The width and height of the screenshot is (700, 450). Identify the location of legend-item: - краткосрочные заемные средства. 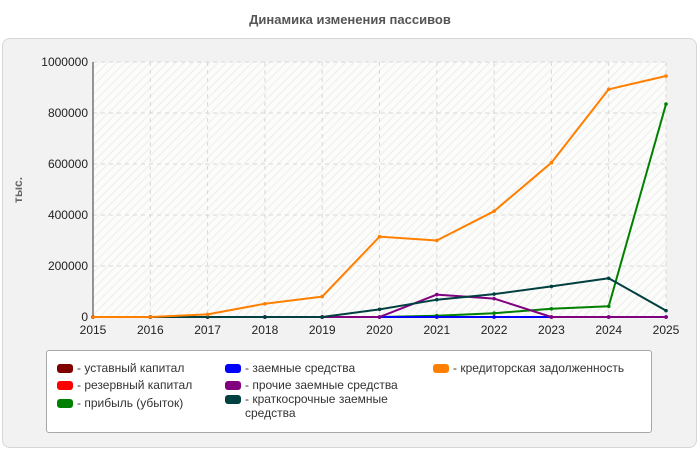
(312, 406).